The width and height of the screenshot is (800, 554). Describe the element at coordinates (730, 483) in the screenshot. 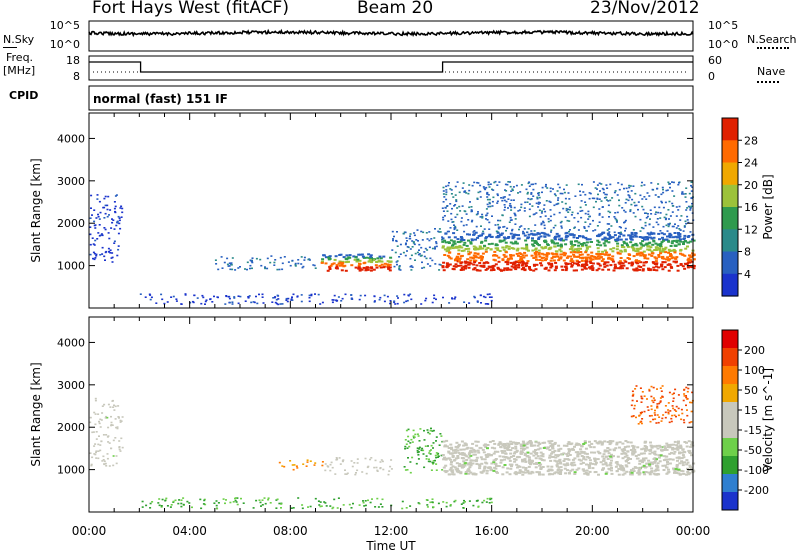

I see `velocity-colorbar-swatch` at that location.